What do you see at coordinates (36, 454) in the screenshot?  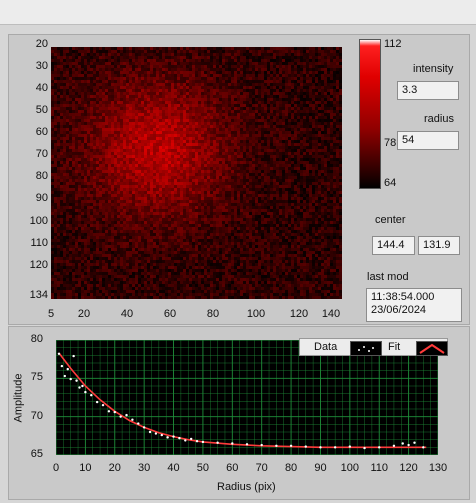 I see `plot-y-tick: 65` at bounding box center [36, 454].